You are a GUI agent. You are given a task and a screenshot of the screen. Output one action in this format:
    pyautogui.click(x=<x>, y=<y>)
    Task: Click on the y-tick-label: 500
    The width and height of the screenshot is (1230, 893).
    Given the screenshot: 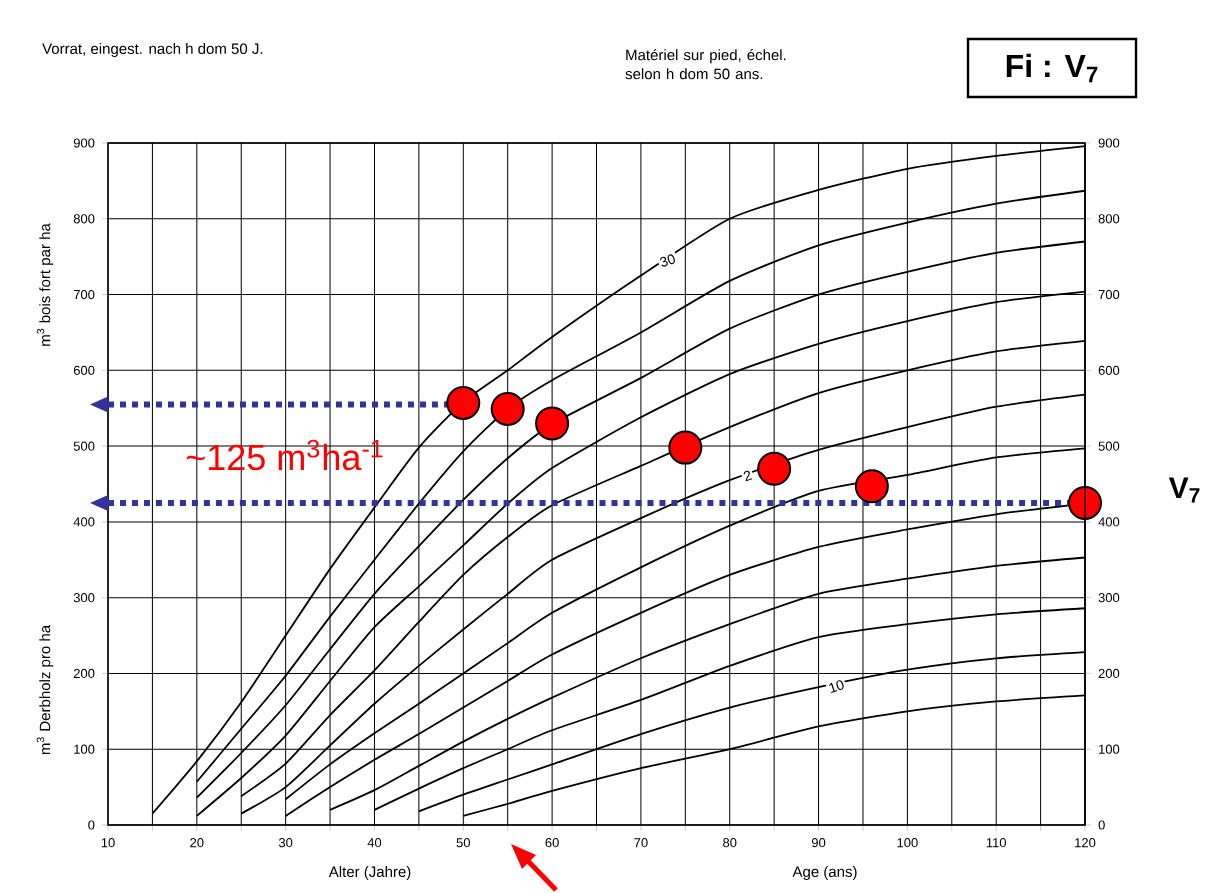 What is the action you would take?
    pyautogui.click(x=84, y=446)
    